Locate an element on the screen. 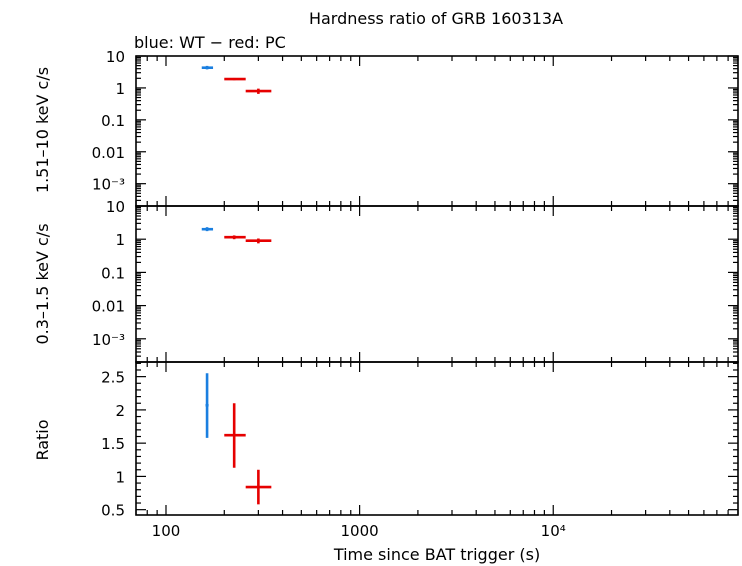 The height and width of the screenshot is (566, 742). y-tick-label: 1.5 is located at coordinates (113, 444).